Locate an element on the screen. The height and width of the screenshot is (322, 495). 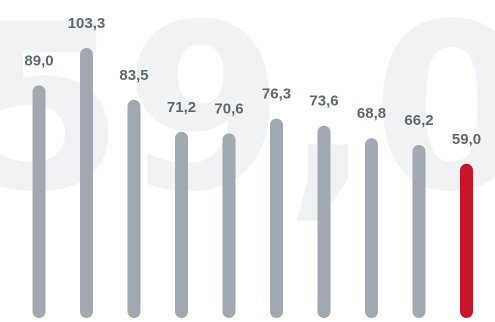
data-label: 83,5 is located at coordinates (133, 75).